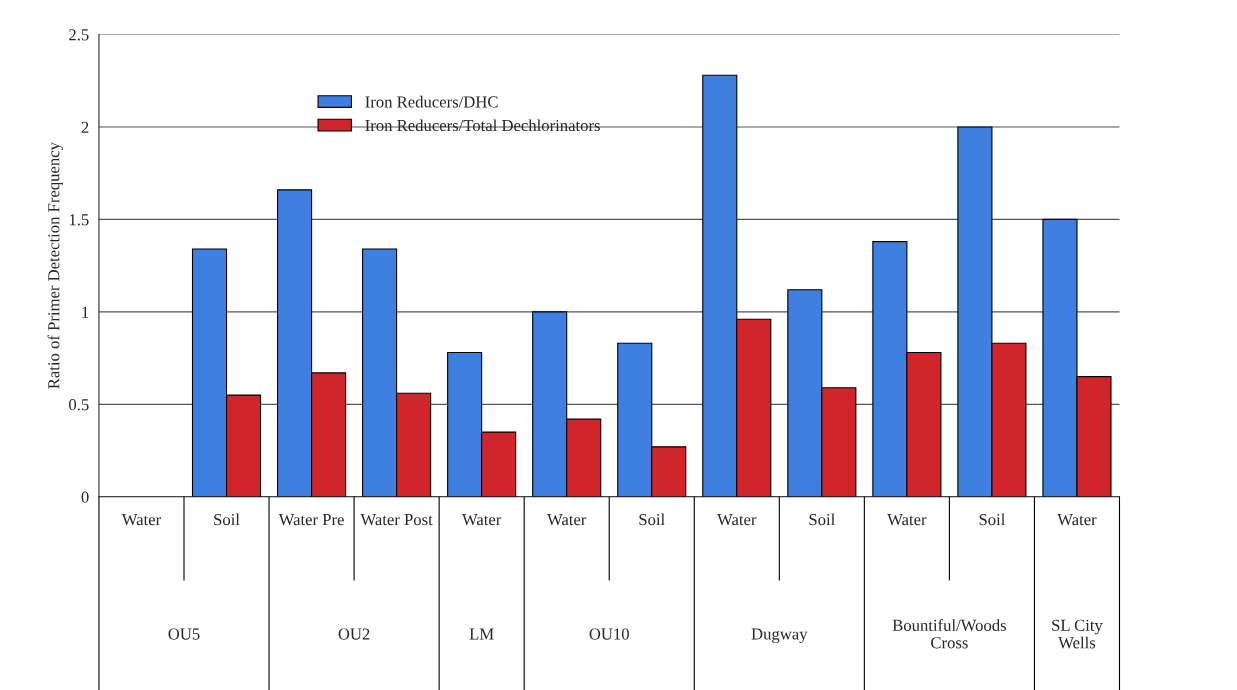 The width and height of the screenshot is (1237, 690). Describe the element at coordinates (482, 125) in the screenshot. I see `legend-label: Iron Reducers/Total Dechlorinators` at that location.